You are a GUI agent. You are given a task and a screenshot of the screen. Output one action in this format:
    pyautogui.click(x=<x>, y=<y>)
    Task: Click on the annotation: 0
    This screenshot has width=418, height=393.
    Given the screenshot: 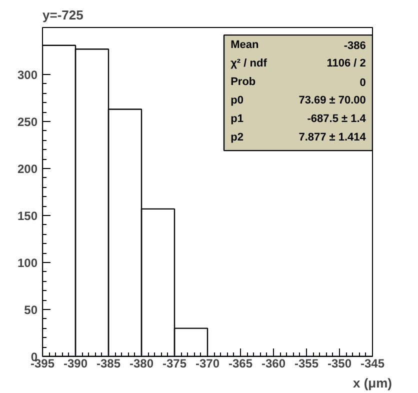 What is the action you would take?
    pyautogui.click(x=363, y=83)
    